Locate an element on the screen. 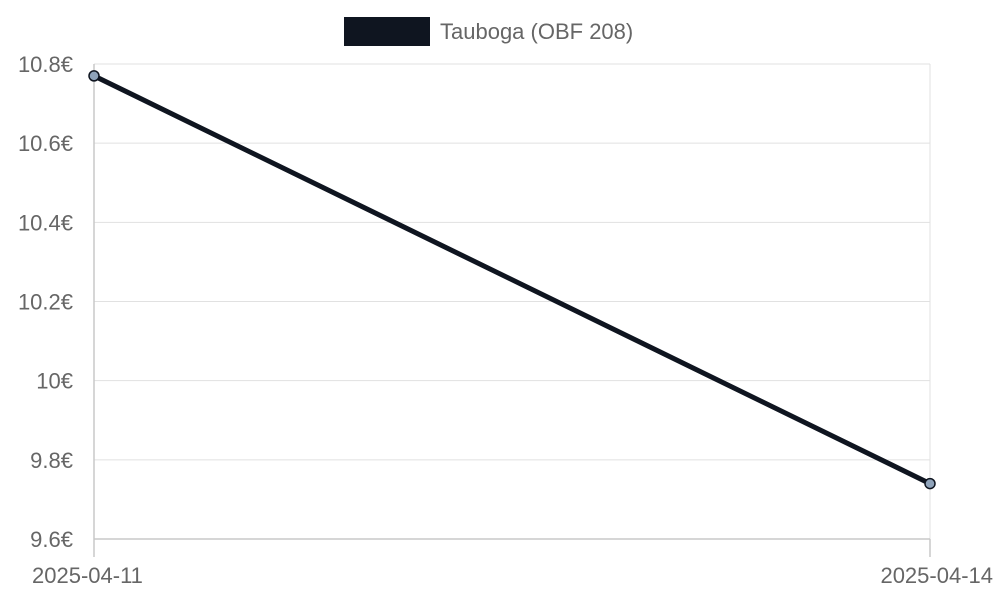  legend-label: Tauboga (OBF 208) is located at coordinates (536, 31).